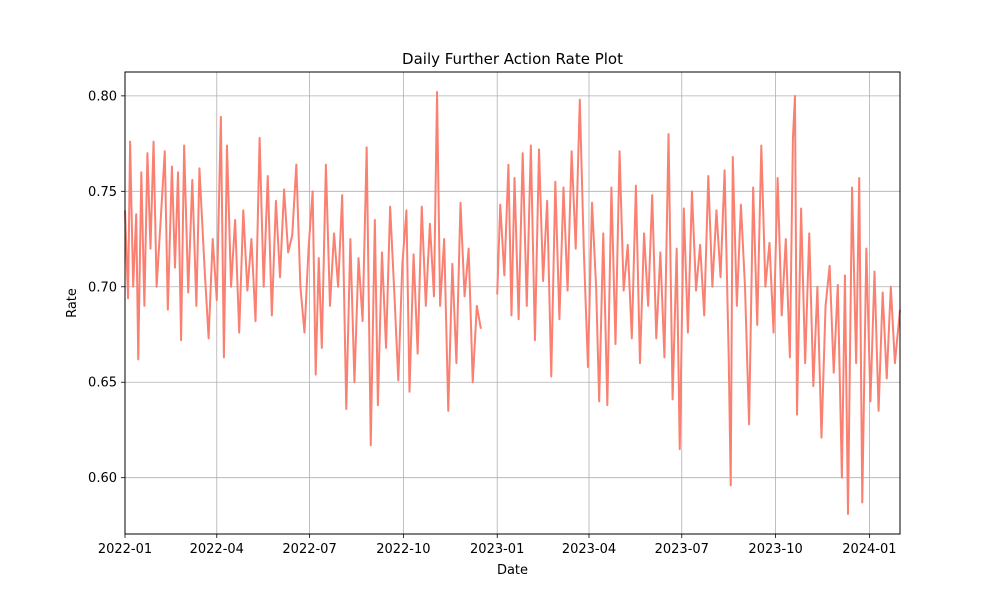  What do you see at coordinates (72, 303) in the screenshot?
I see `y-axis-label: Rate` at bounding box center [72, 303].